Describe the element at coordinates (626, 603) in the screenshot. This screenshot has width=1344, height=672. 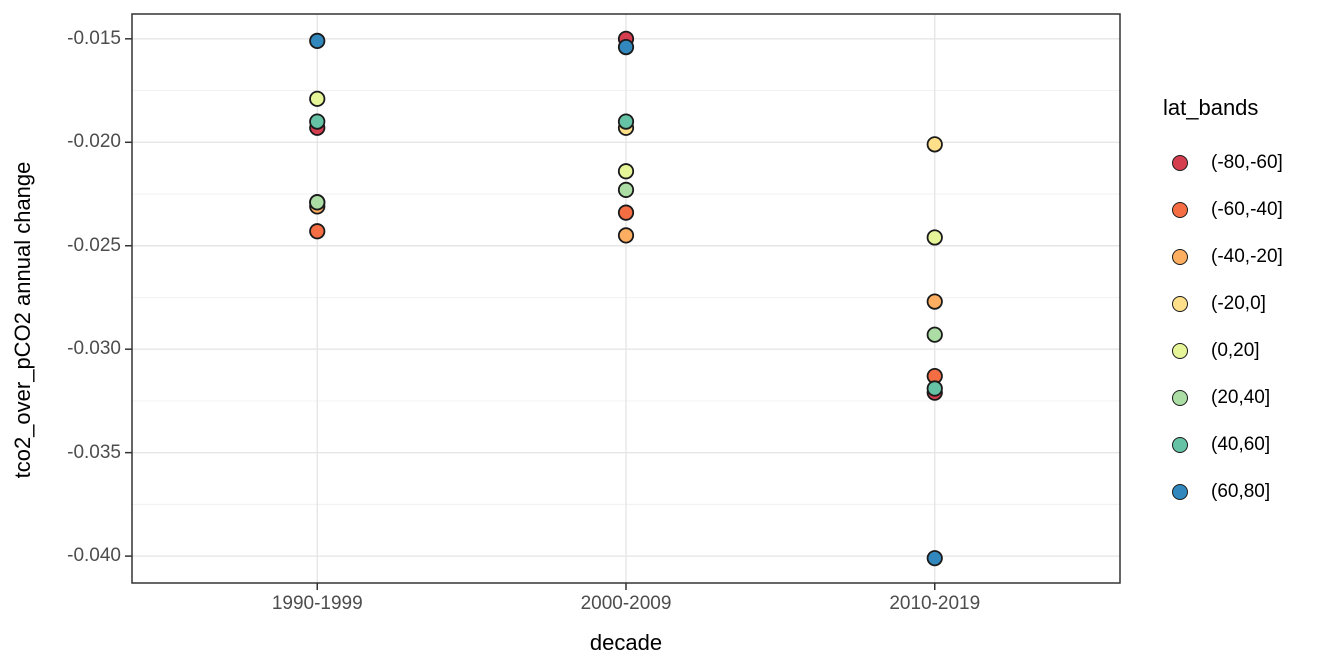
I see `x-tick-label: 2000-2009` at that location.